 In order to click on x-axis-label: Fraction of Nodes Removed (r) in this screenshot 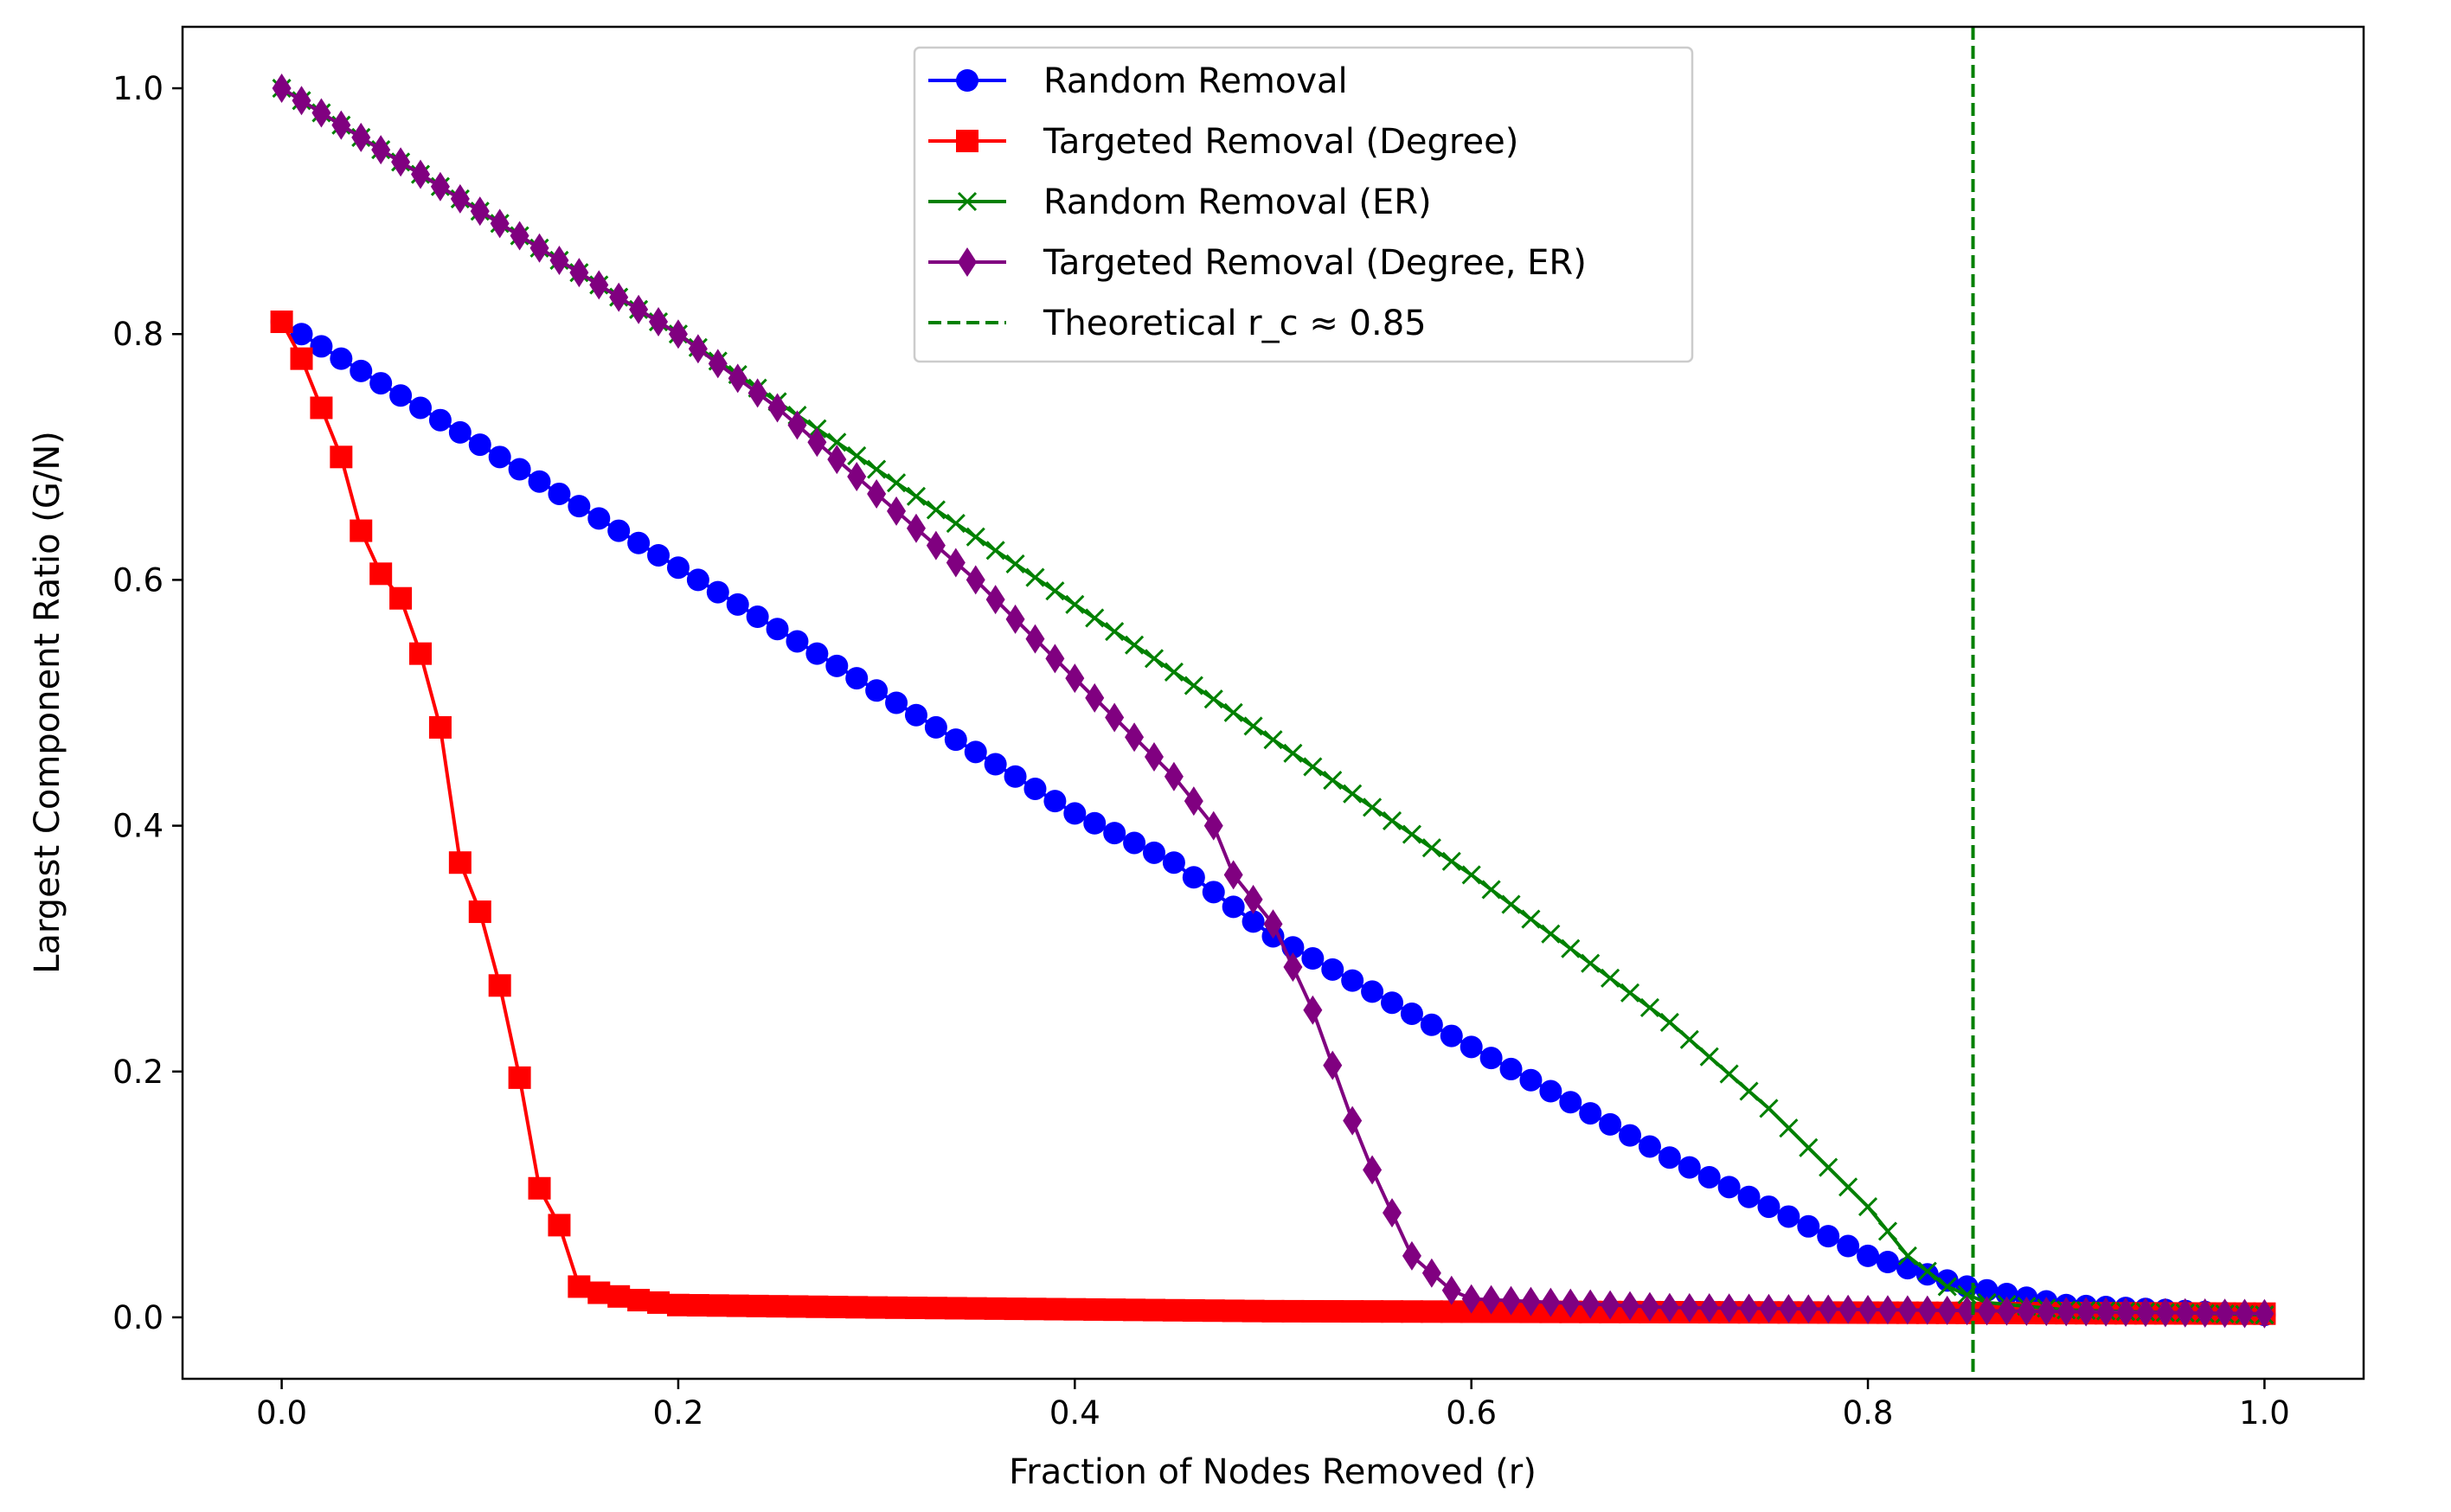, I will do `click(1273, 1472)`.